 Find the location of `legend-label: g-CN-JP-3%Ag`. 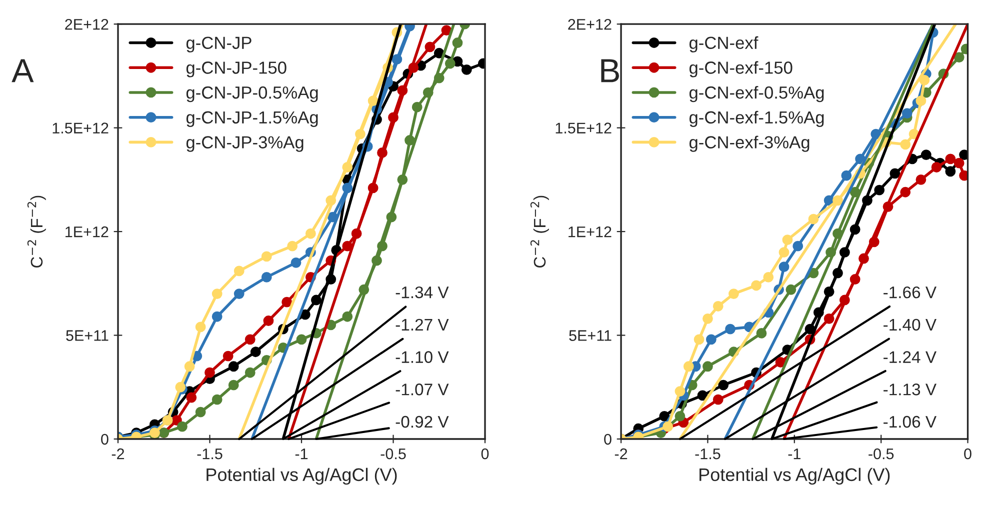

legend-label: g-CN-JP-3%Ag is located at coordinates (245, 144).